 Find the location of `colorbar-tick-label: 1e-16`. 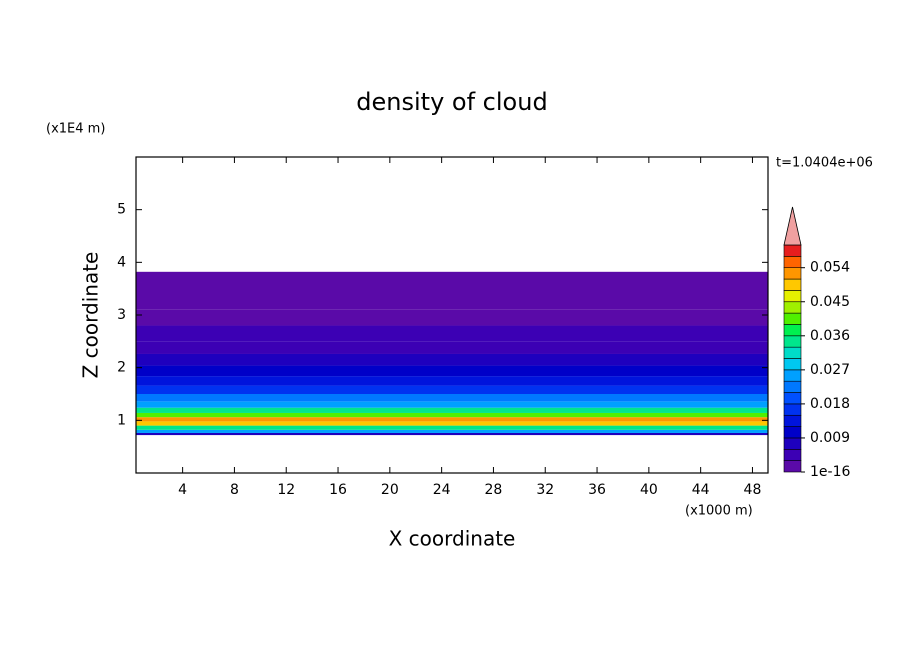

colorbar-tick-label: 1e-16 is located at coordinates (830, 472).